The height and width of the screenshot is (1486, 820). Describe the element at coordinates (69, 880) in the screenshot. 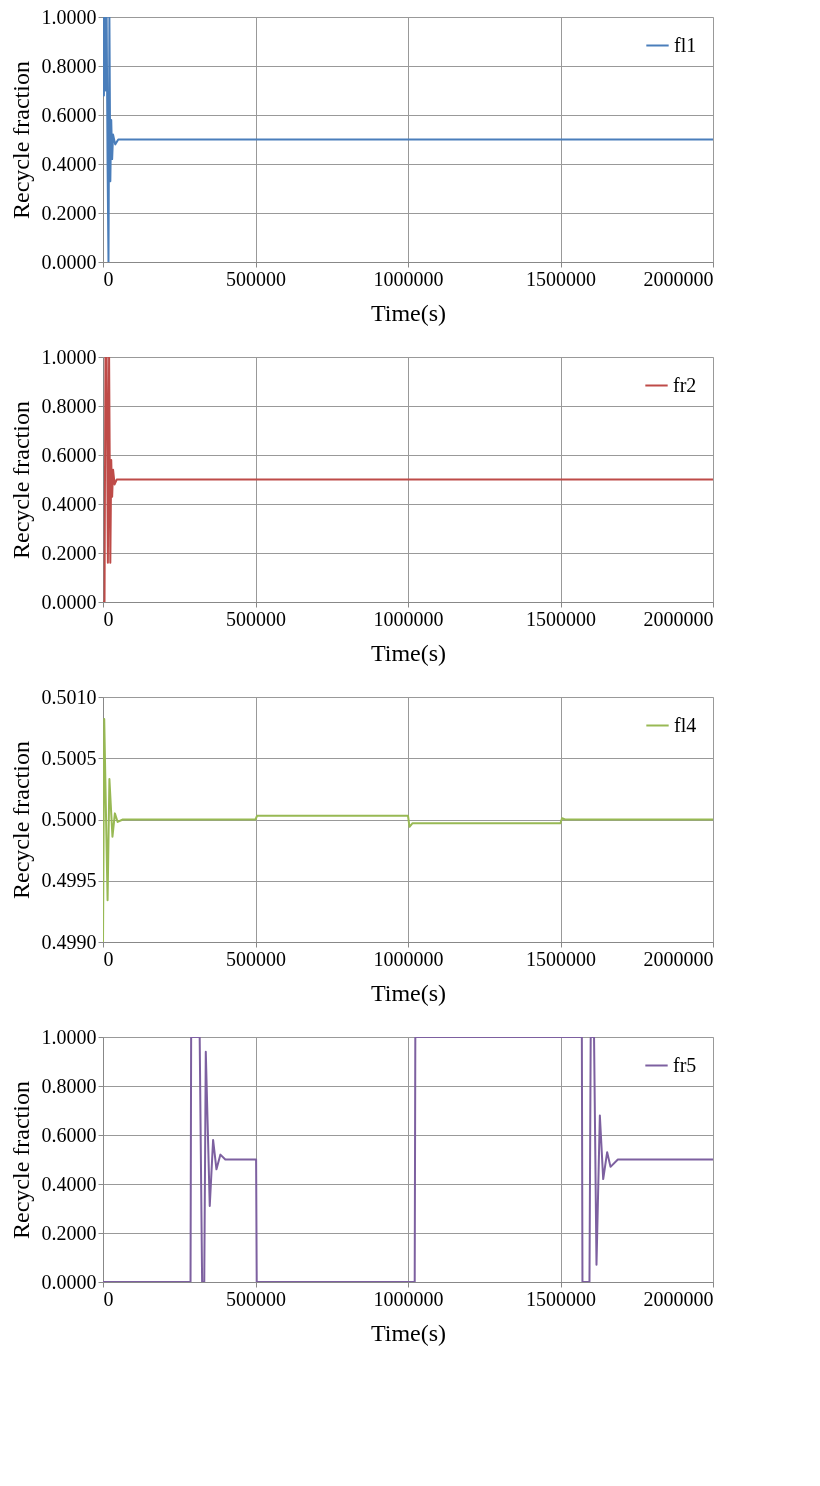

I see `y-tick-label: 0.4995` at that location.